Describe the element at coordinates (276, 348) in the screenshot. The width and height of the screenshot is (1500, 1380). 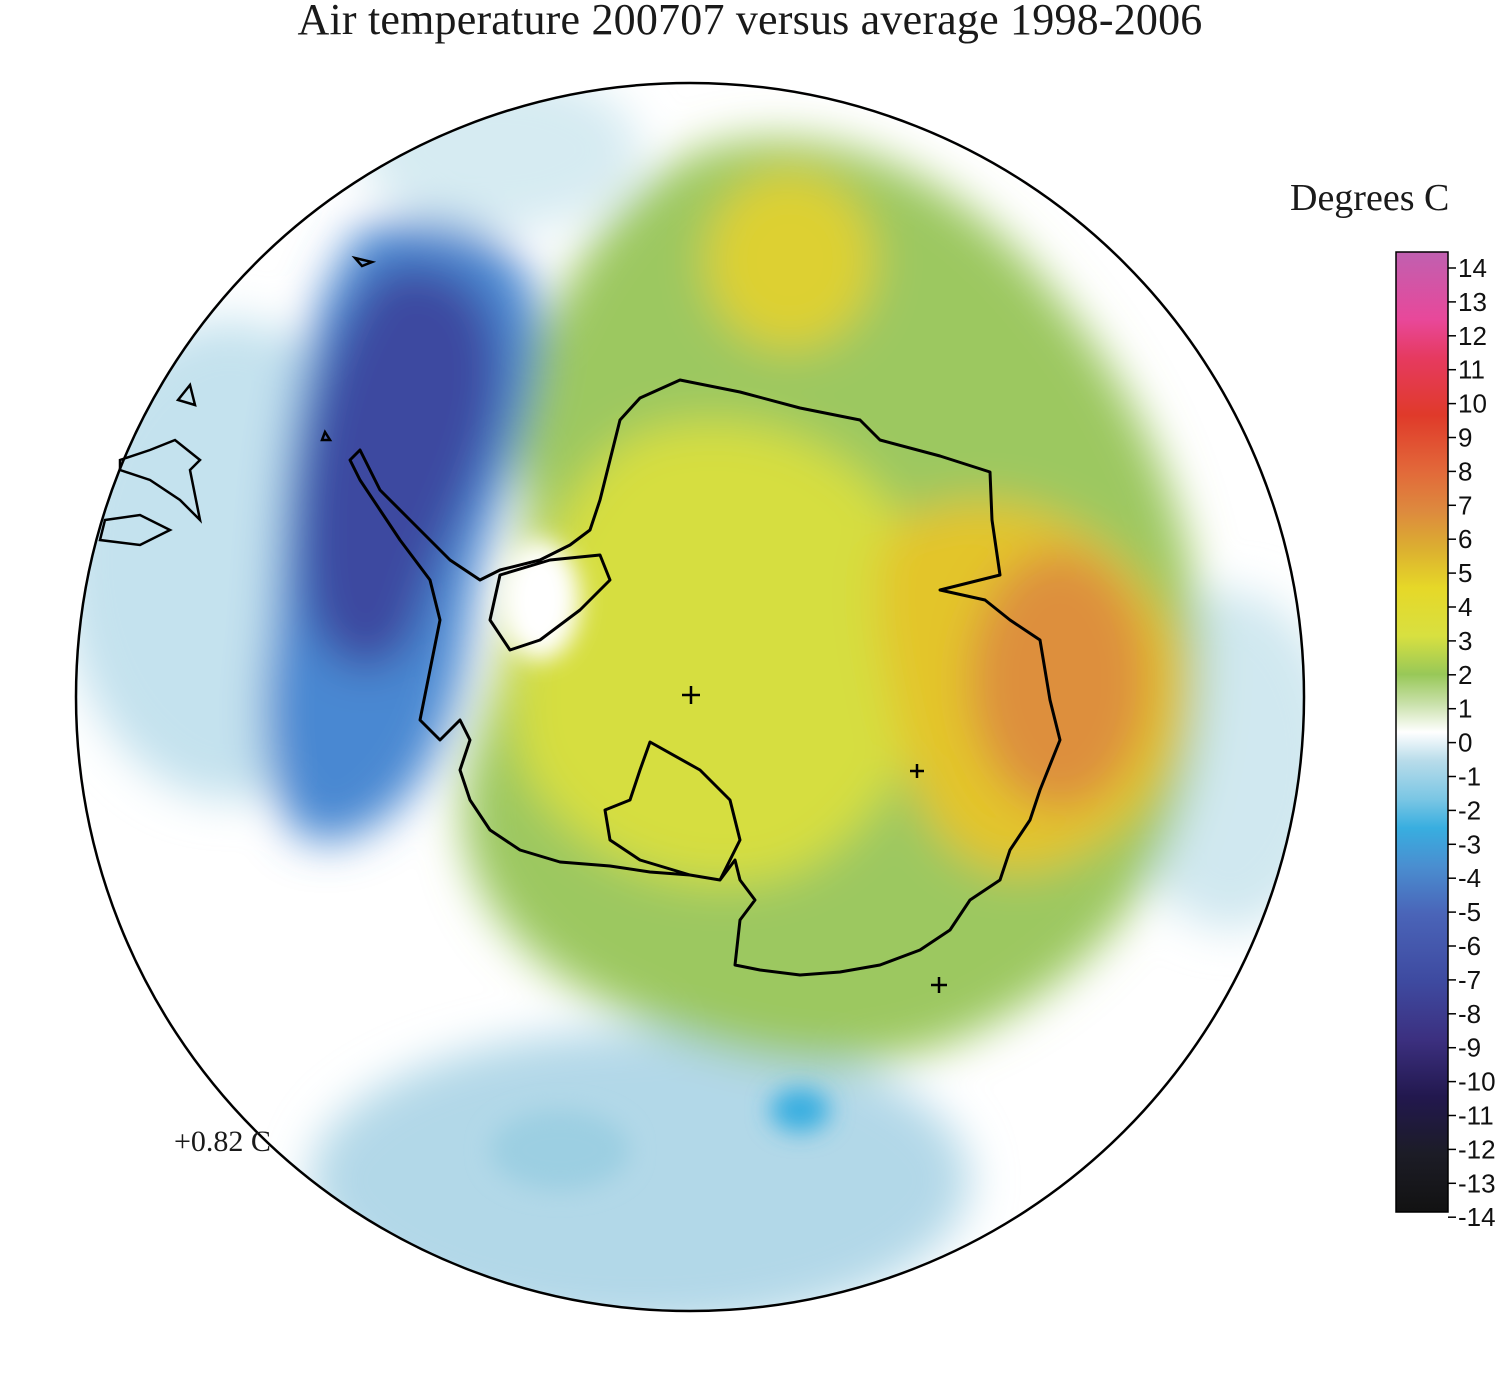
I see `islands` at that location.